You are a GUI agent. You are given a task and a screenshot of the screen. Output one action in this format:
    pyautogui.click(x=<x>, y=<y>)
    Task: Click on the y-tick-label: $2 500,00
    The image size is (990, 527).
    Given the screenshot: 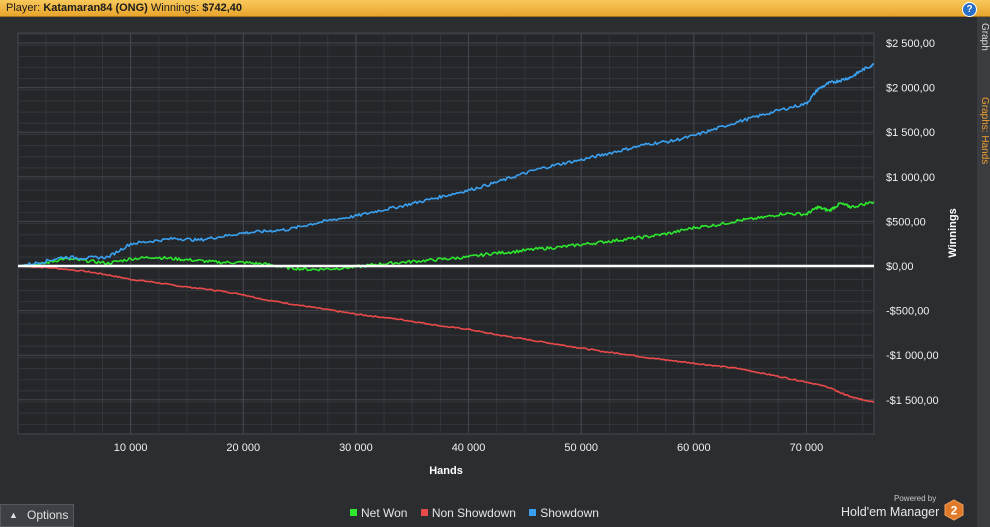 What is the action you would take?
    pyautogui.click(x=910, y=44)
    